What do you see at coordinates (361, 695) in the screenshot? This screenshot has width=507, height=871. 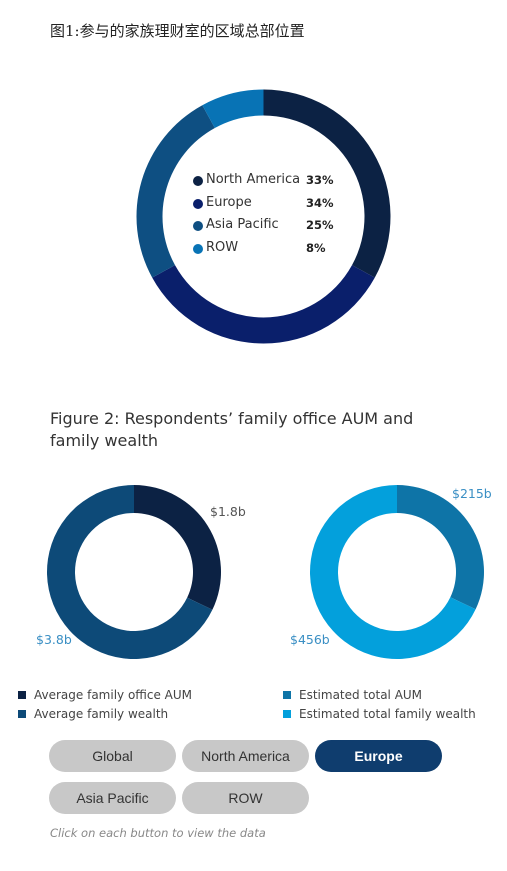 I see `legend-label: Estimated total AUM` at bounding box center [361, 695].